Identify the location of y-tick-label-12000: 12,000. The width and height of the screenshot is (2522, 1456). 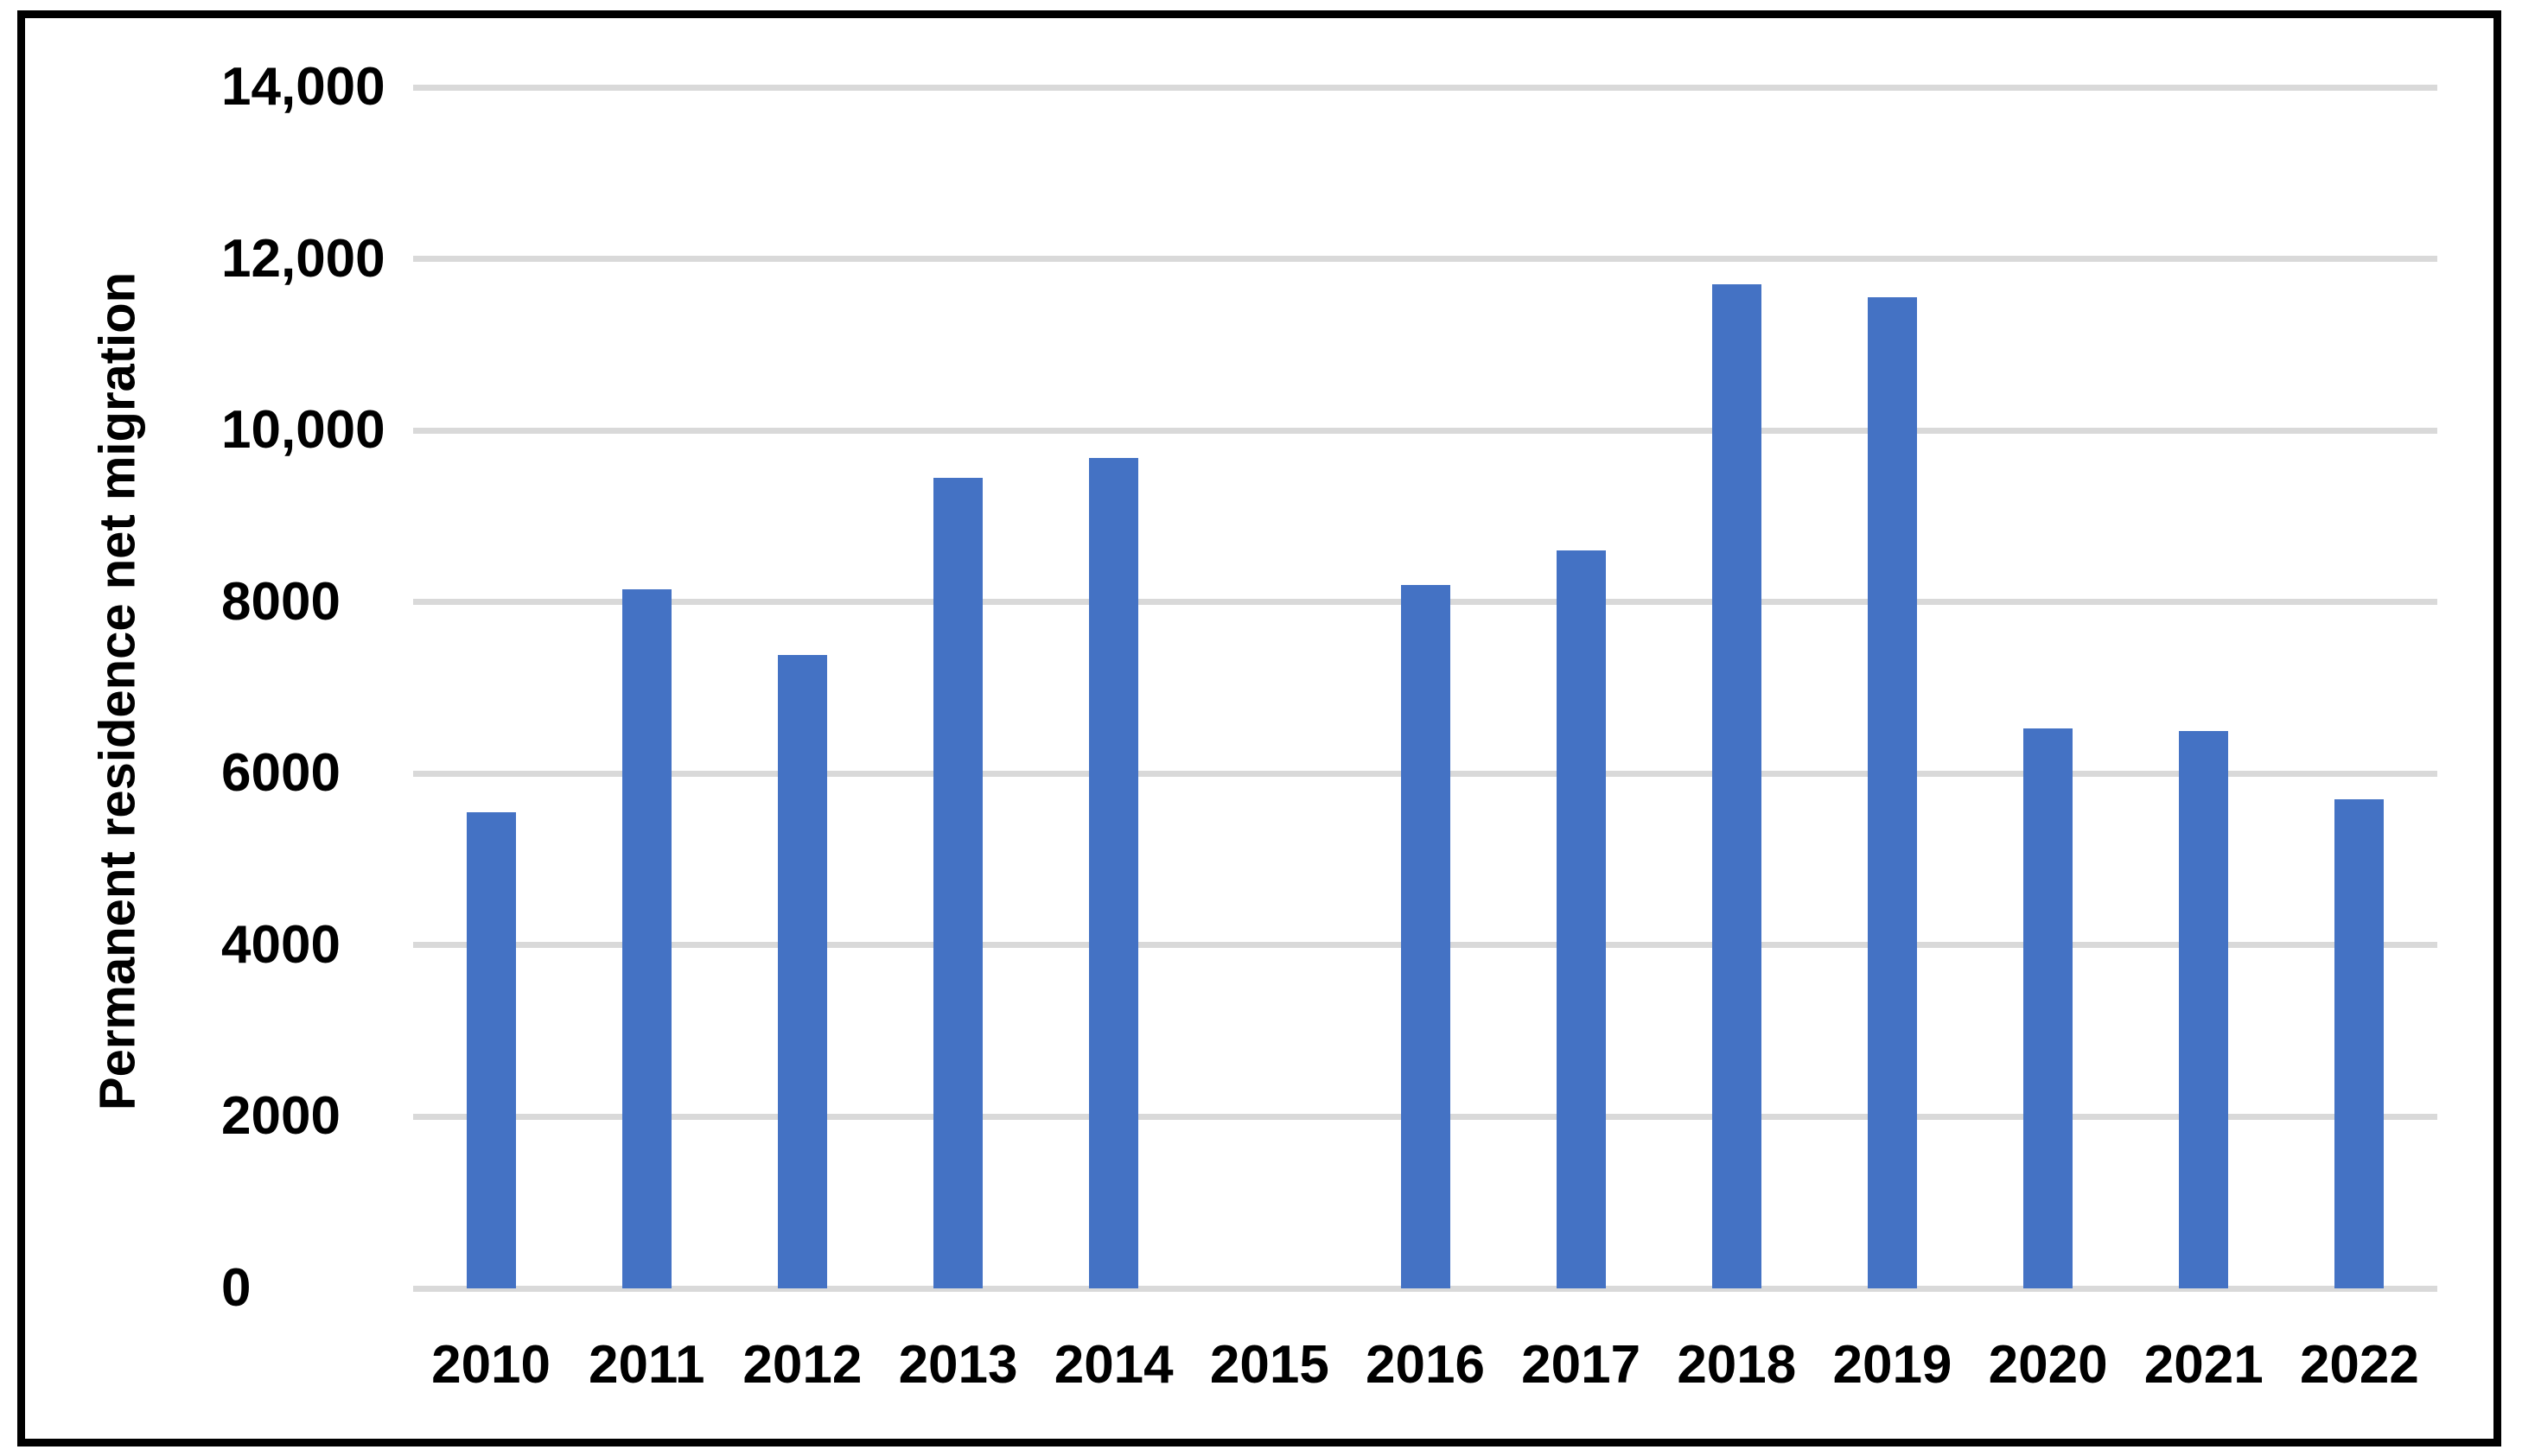
(303, 259).